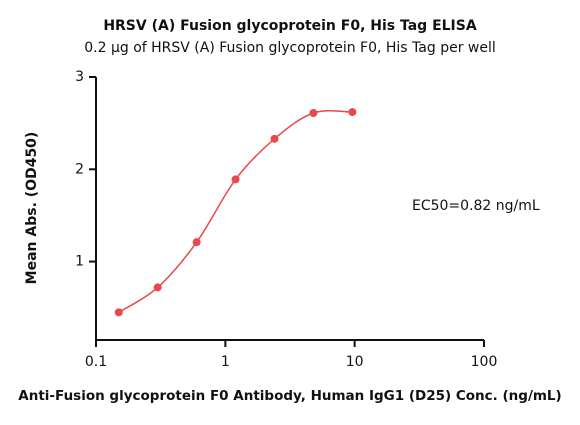  I want to click on x-tick-label: 10, so click(355, 362).